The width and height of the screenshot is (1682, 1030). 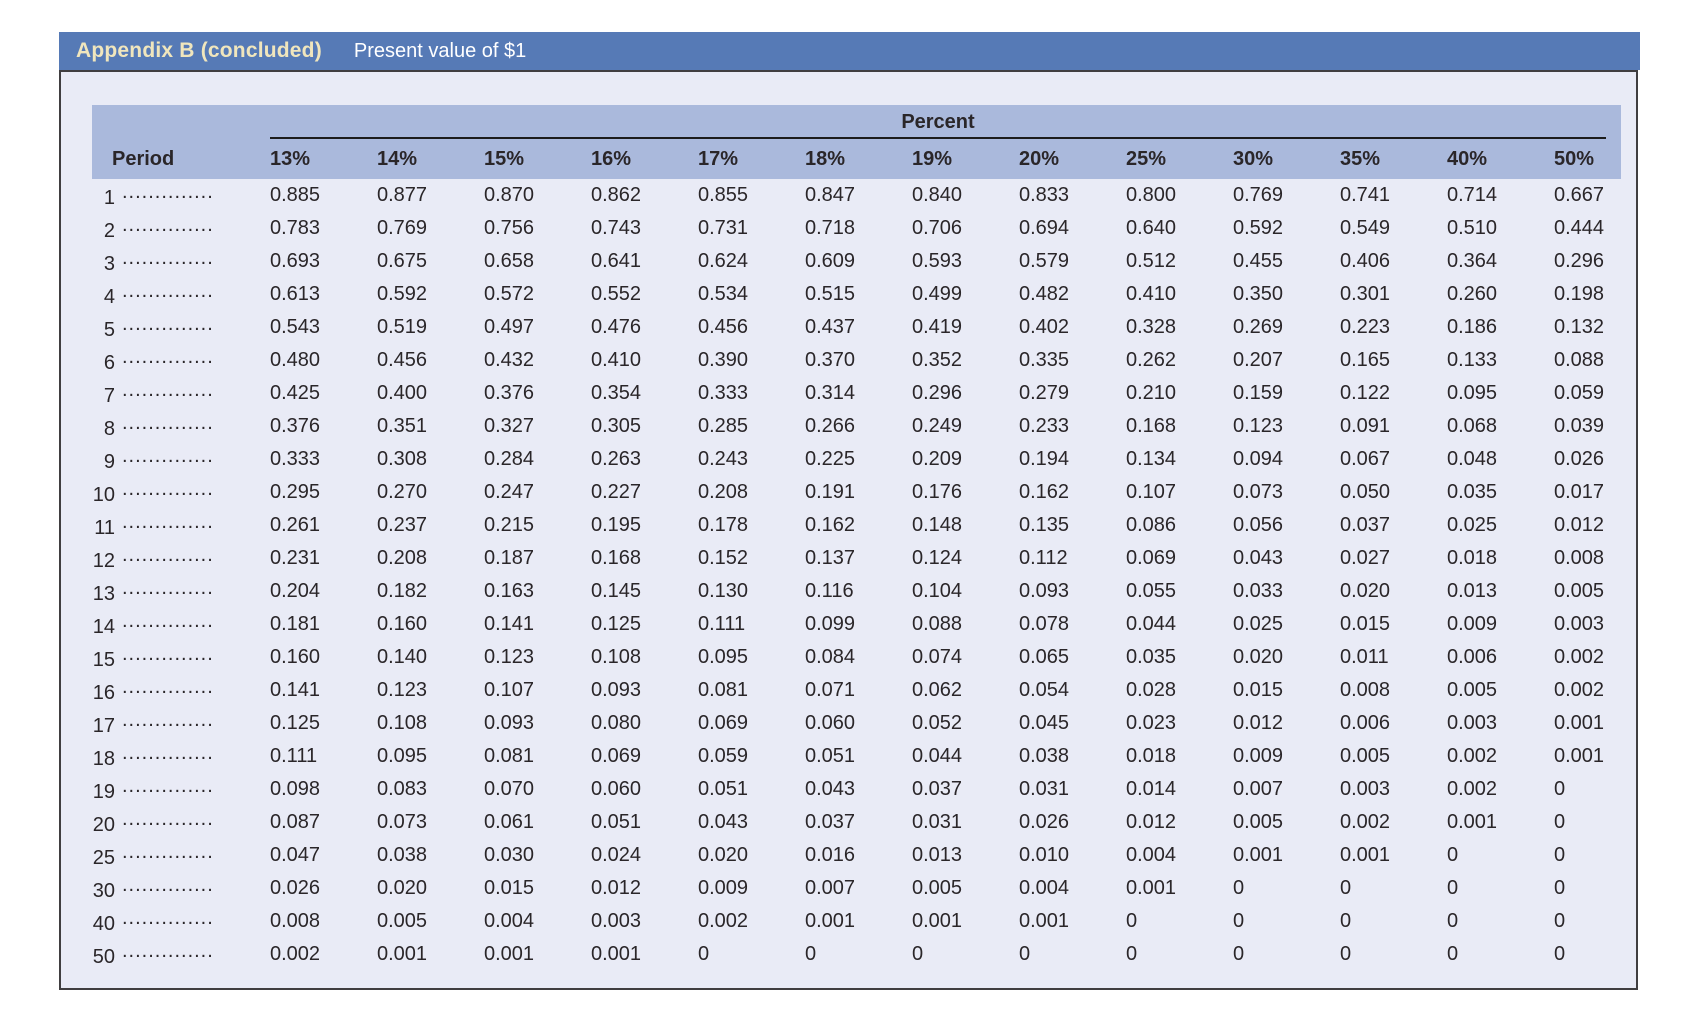 What do you see at coordinates (103, 759) in the screenshot?
I see `period-number: 18` at bounding box center [103, 759].